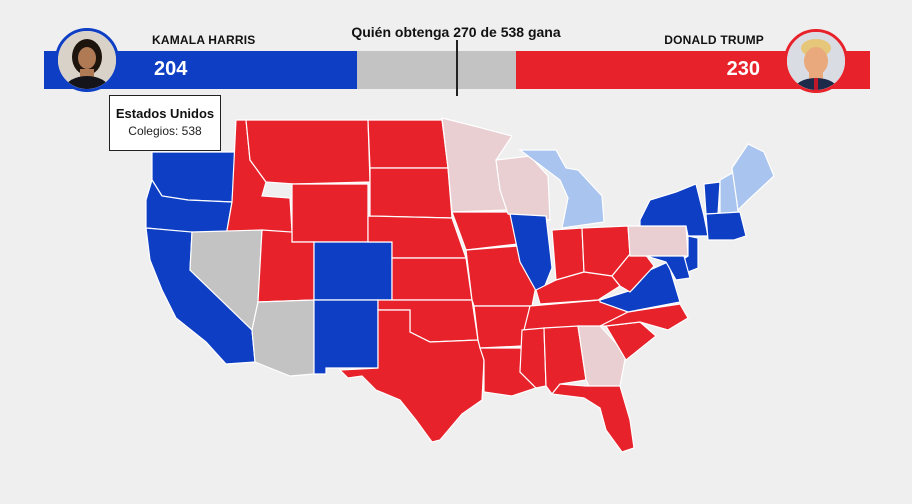 This screenshot has width=912, height=504. I want to click on state-texas, so click(411, 376).